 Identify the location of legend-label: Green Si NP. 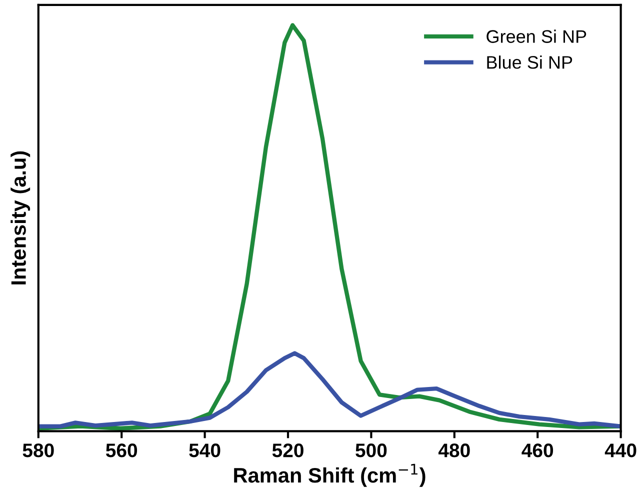
(536, 36).